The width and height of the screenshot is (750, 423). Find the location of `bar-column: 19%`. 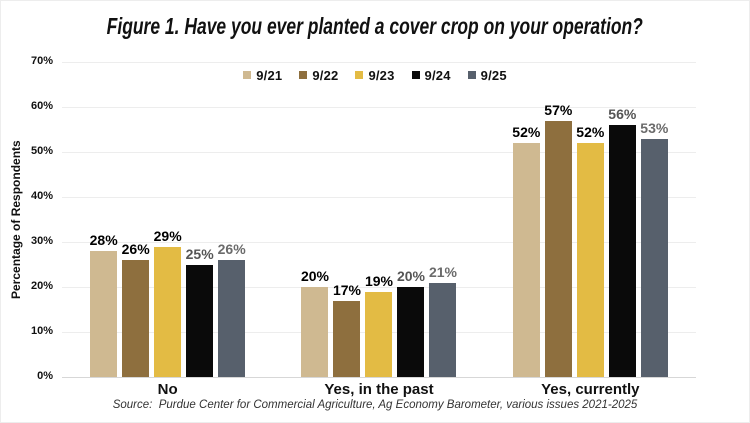

bar-column: 19% is located at coordinates (378, 219).